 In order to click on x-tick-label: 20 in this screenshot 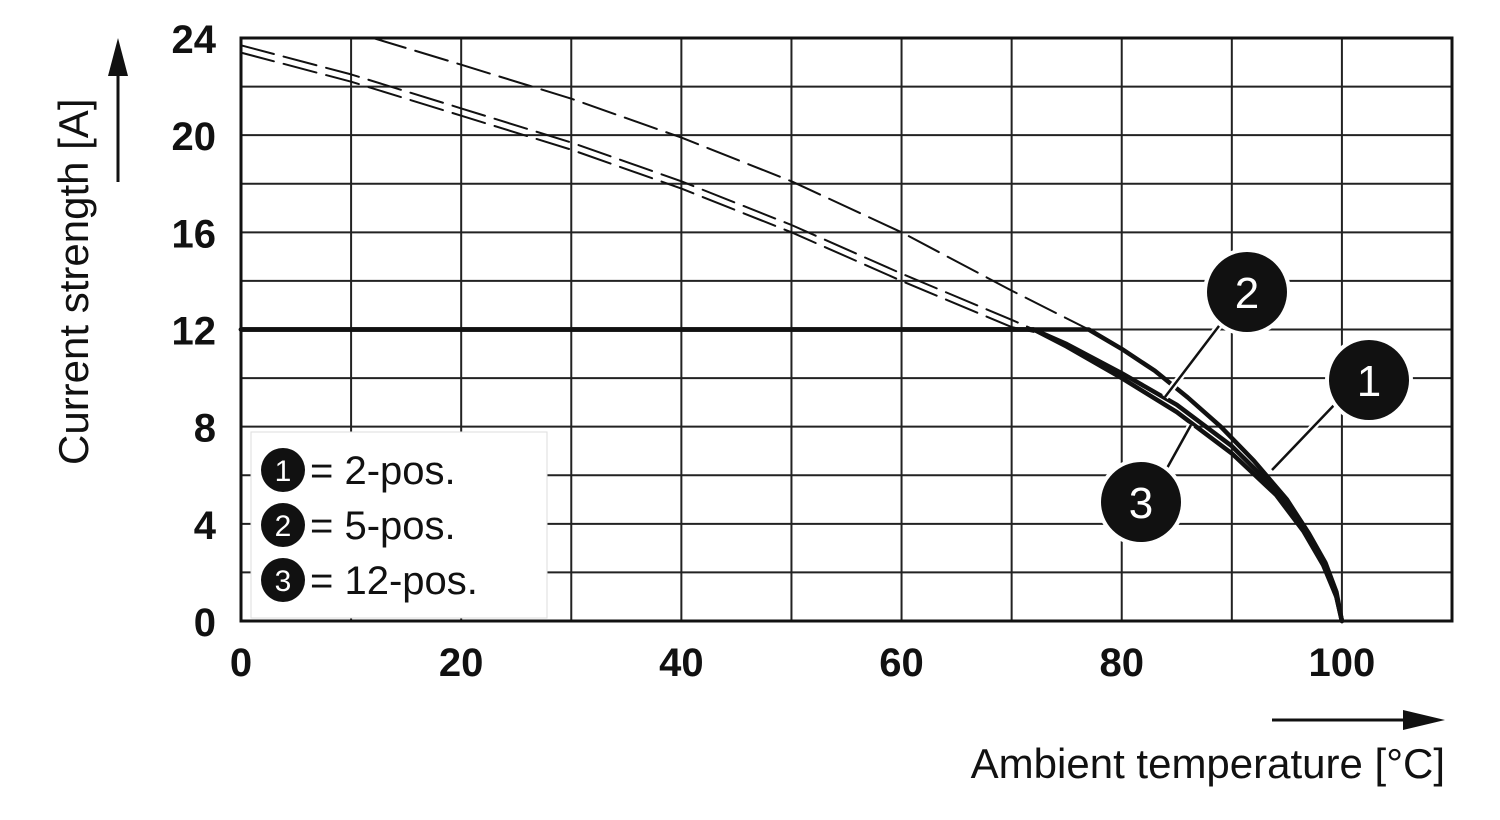, I will do `click(461, 663)`.